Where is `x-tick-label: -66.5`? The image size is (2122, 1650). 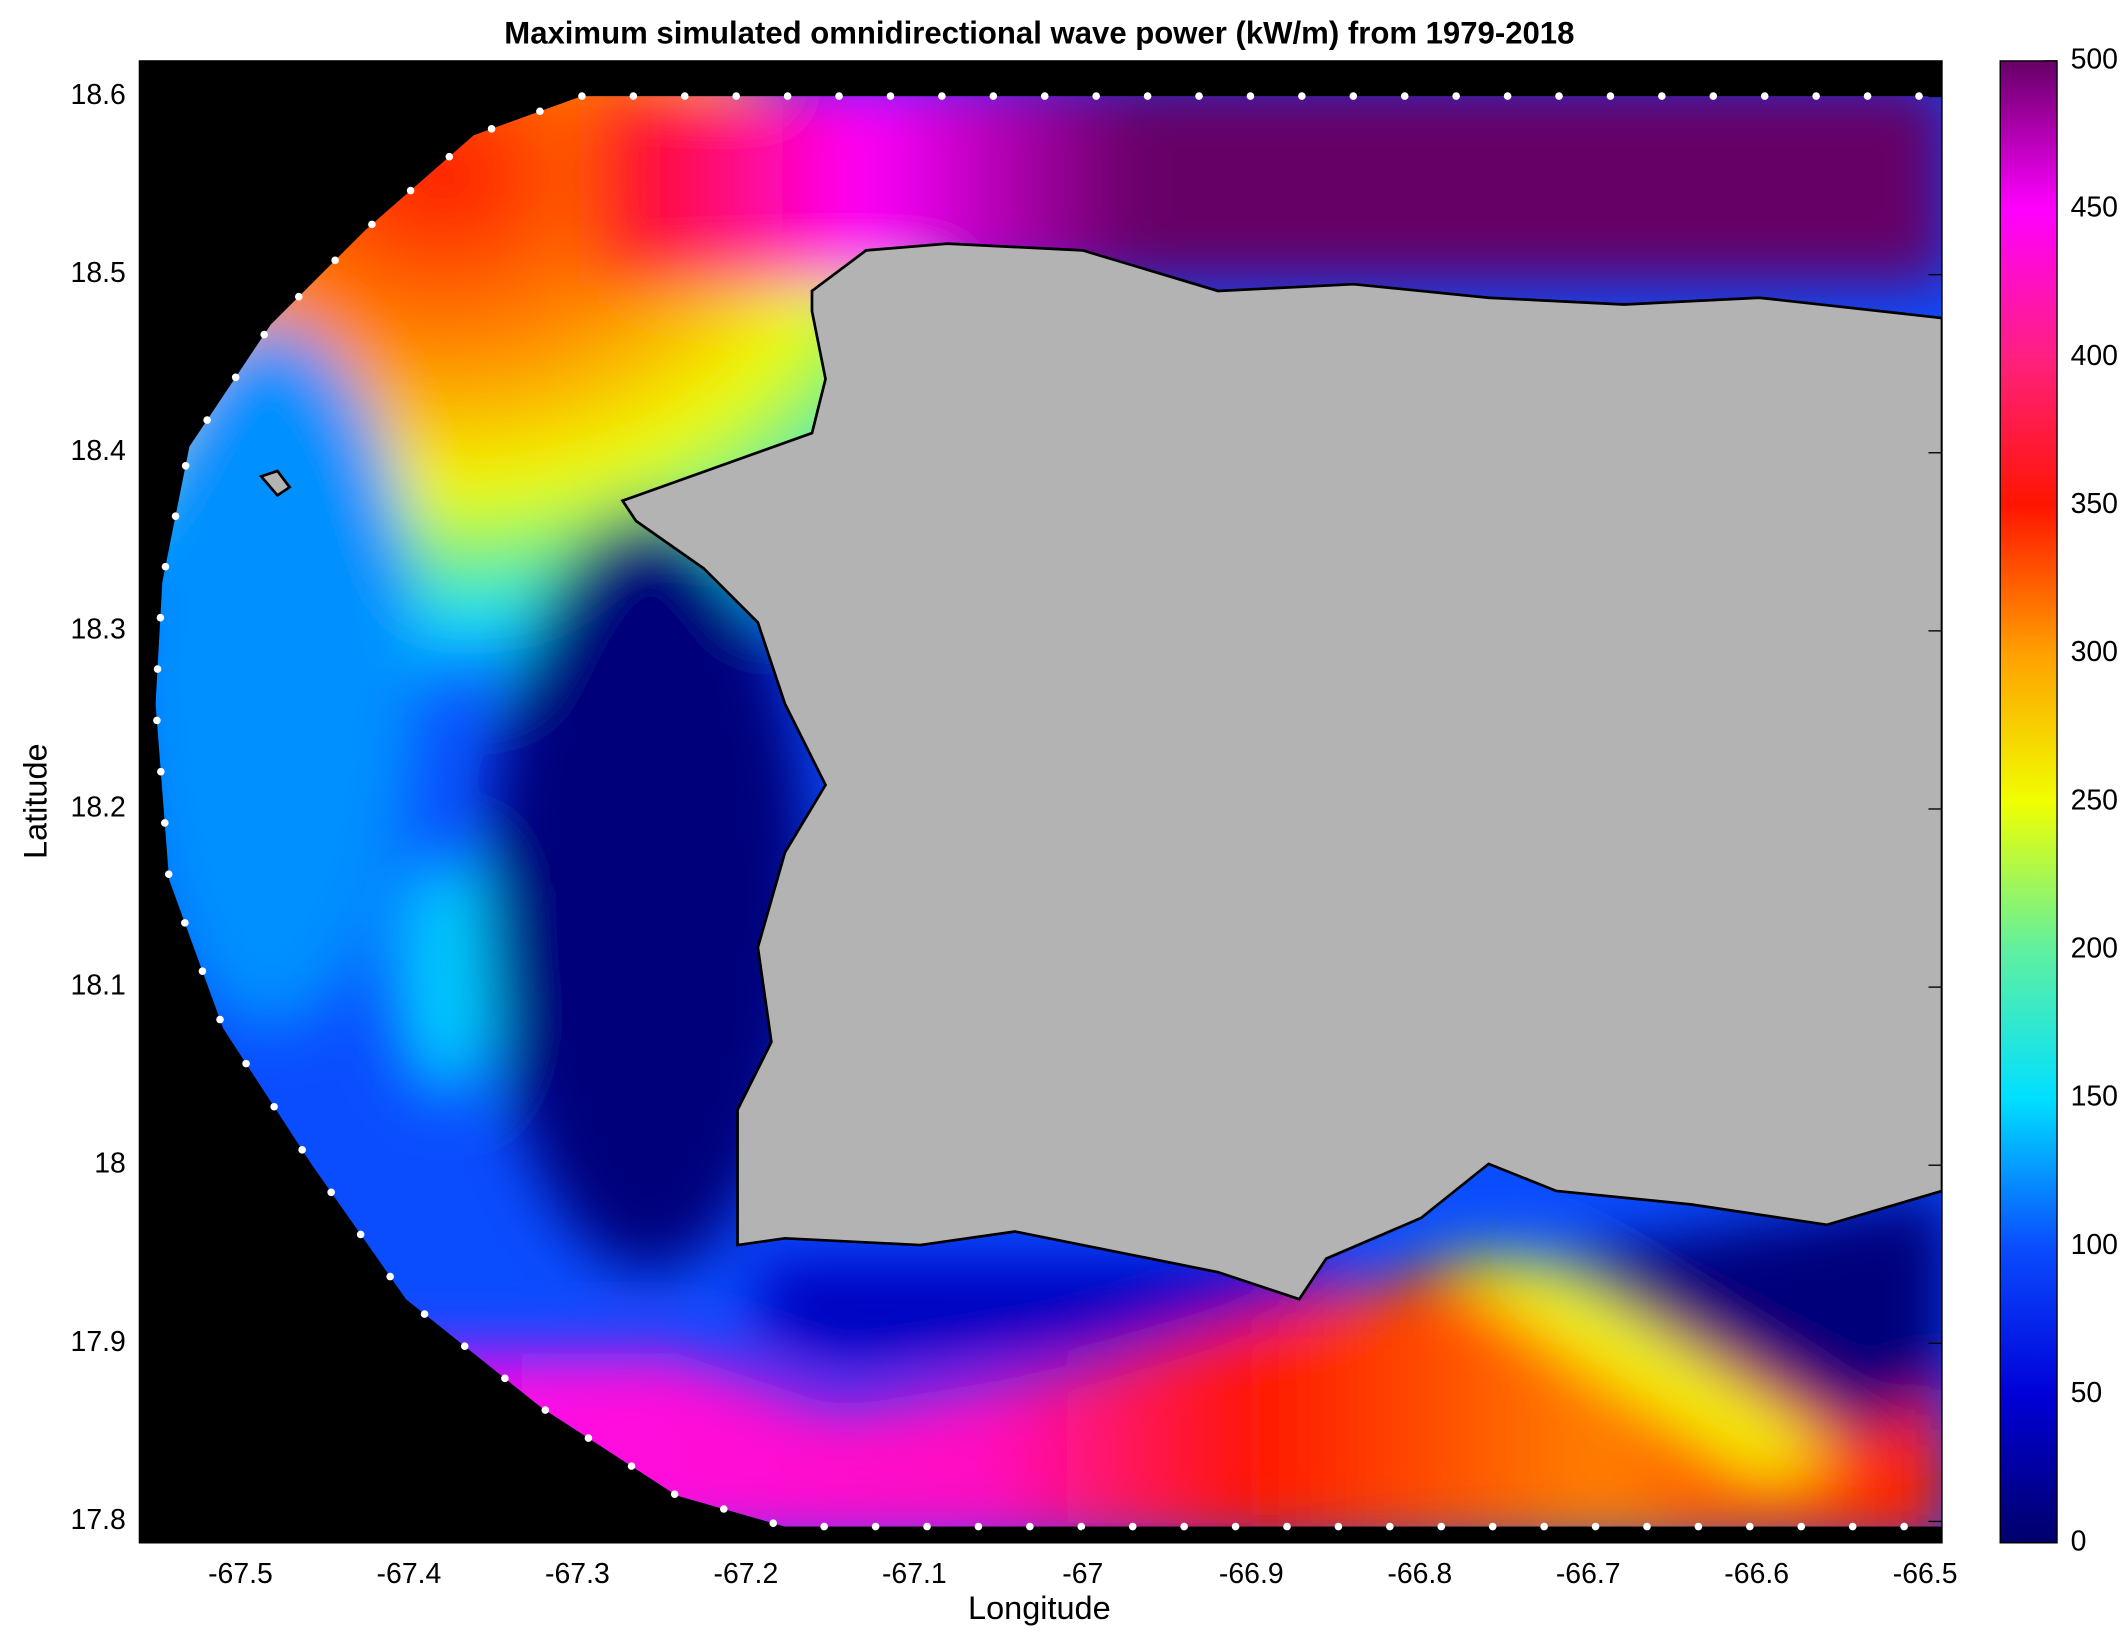 x-tick-label: -66.5 is located at coordinates (1925, 1574).